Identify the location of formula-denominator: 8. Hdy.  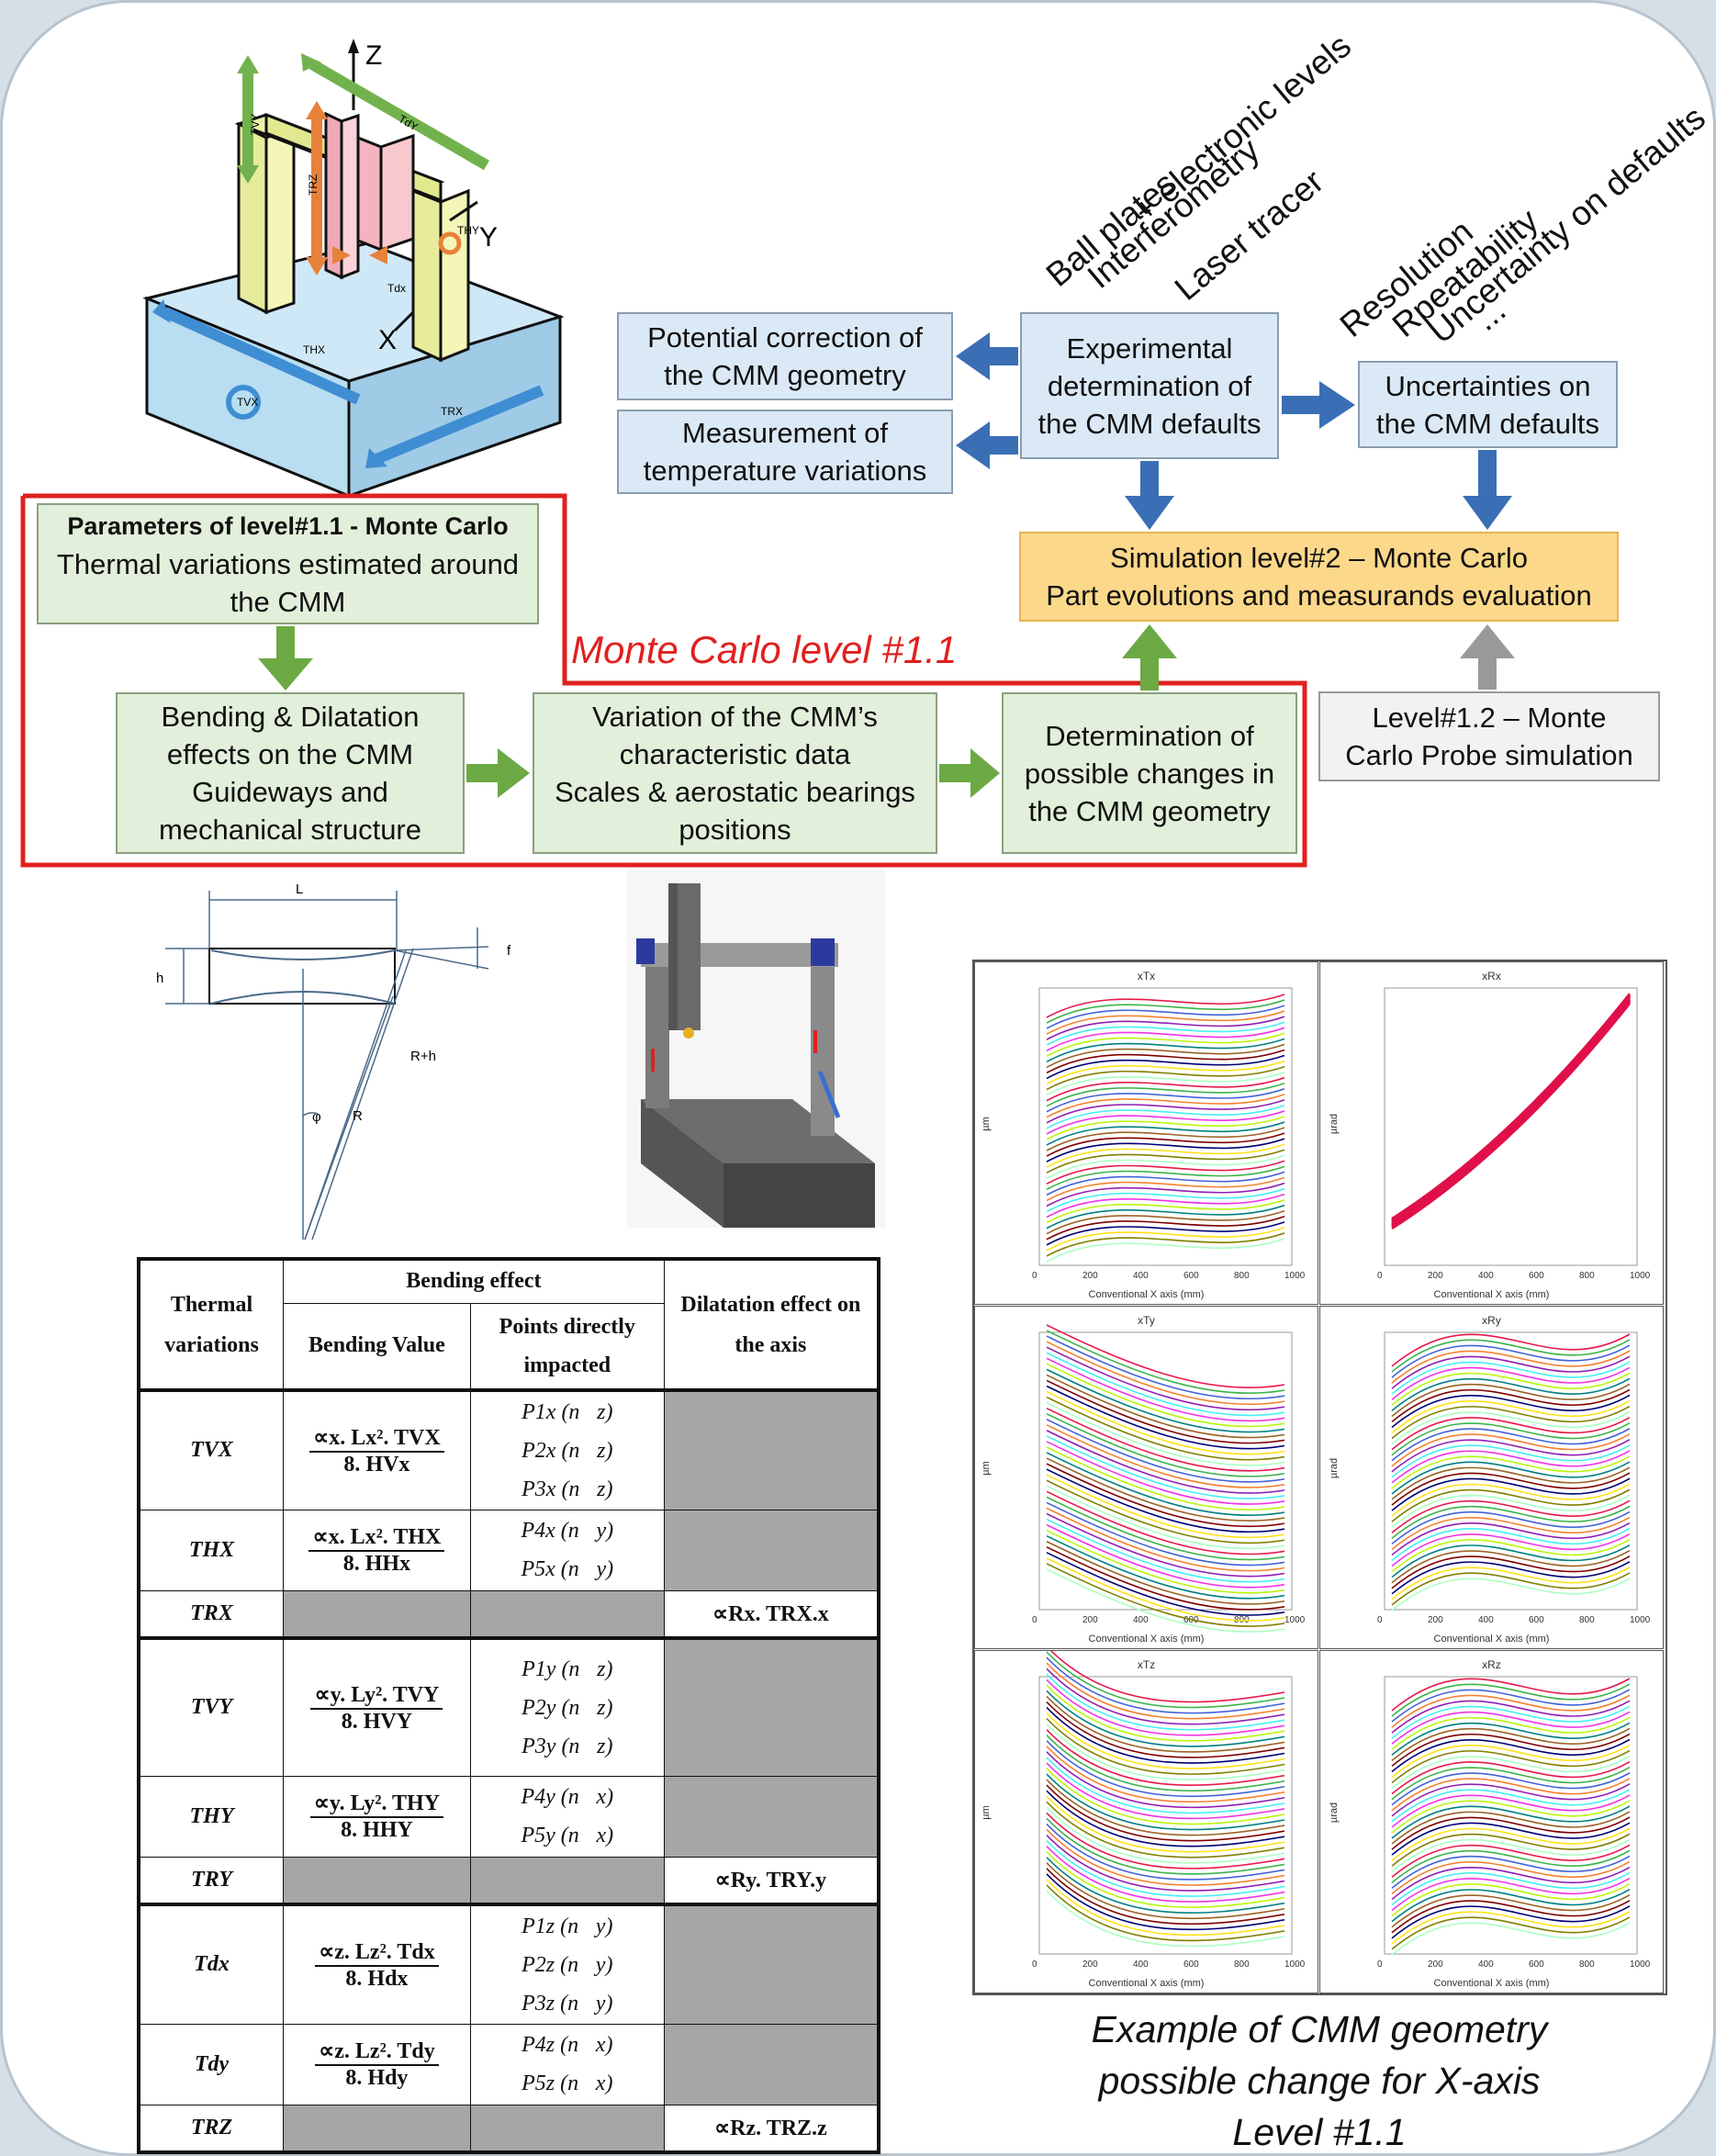
(377, 2078).